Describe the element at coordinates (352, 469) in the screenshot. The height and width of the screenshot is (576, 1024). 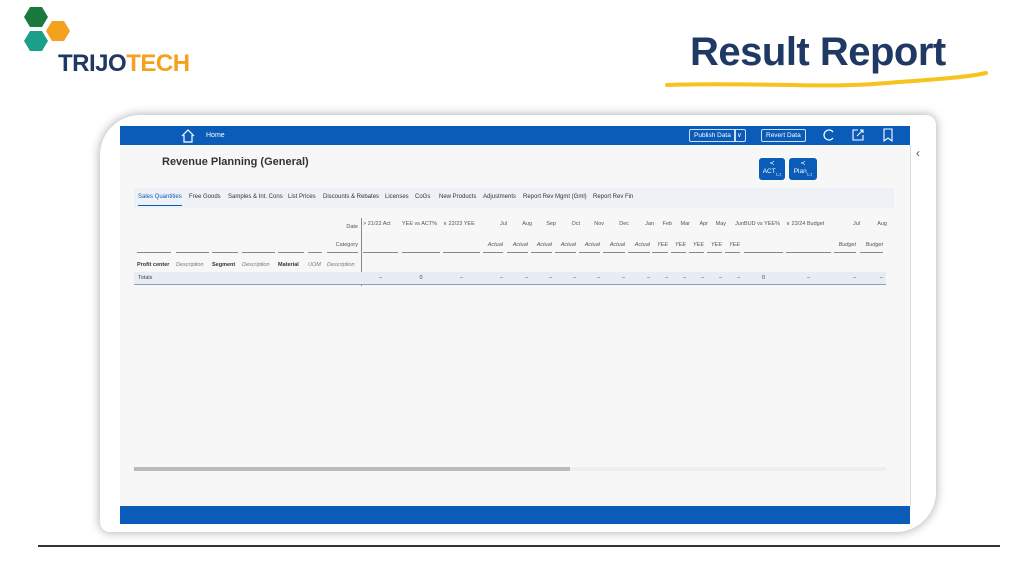
I see `scrollbar-thumb` at that location.